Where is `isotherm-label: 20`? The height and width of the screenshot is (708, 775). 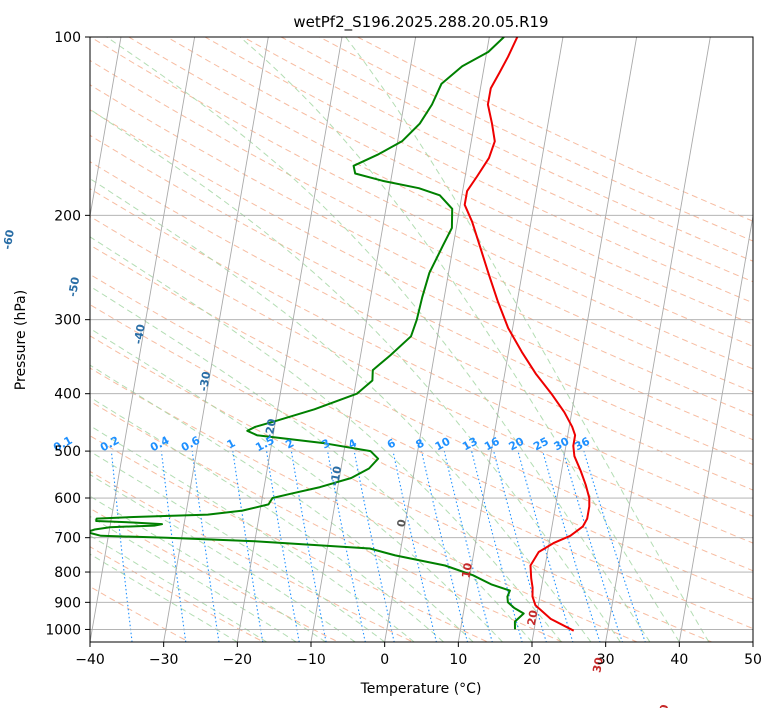
isotherm-label: 20 is located at coordinates (532, 618).